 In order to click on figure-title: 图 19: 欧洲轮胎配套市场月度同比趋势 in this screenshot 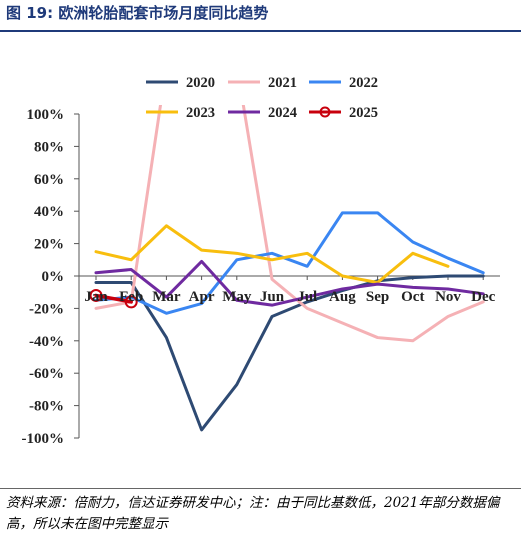, I will do `click(137, 13)`.